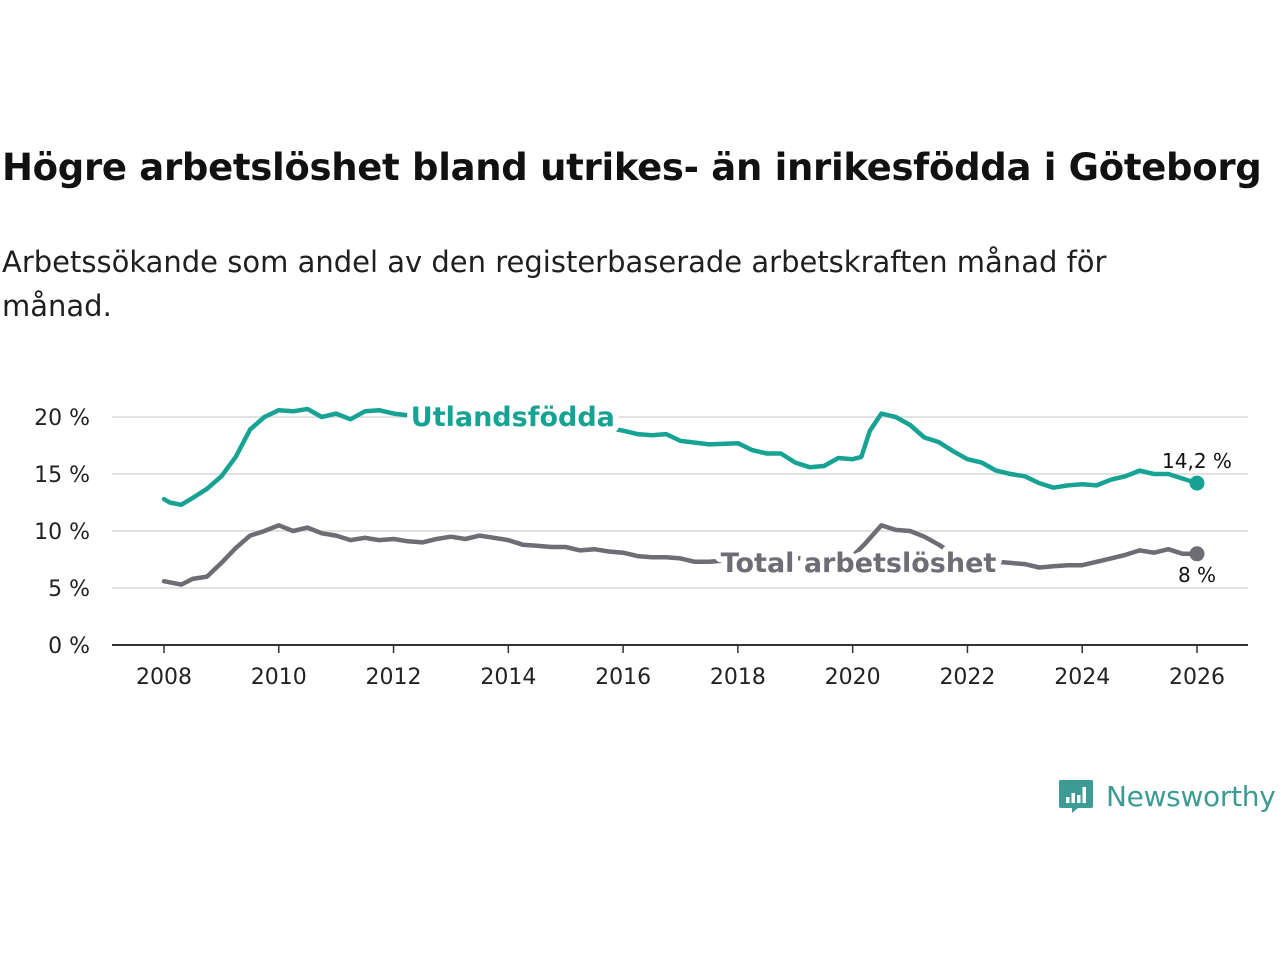  I want to click on series-line-total-arbetsloshet, so click(680, 555).